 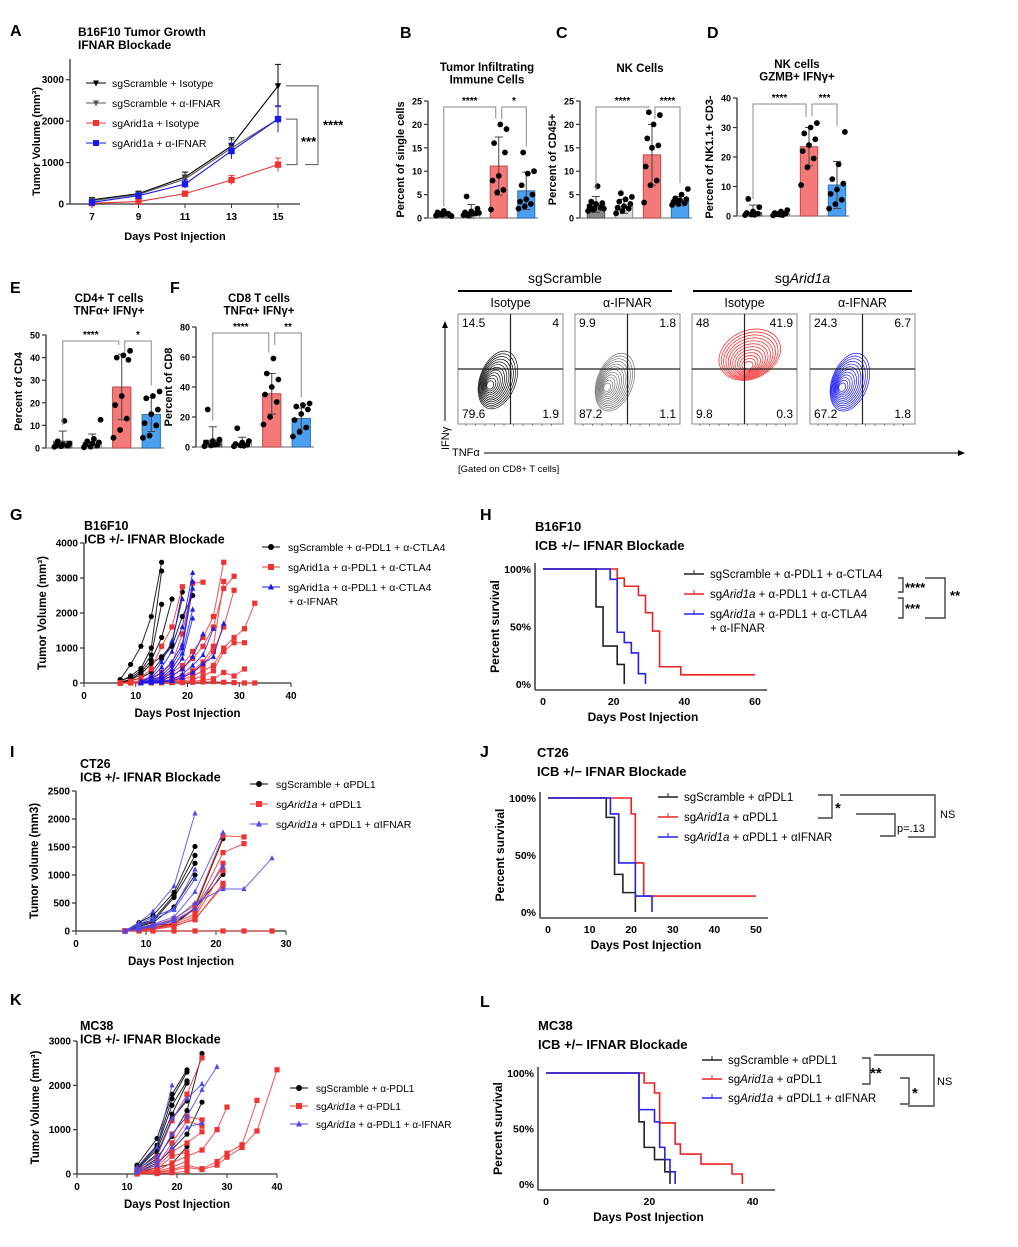 What do you see at coordinates (737, 629) in the screenshot?
I see `legend-label: + α-IFNAR` at bounding box center [737, 629].